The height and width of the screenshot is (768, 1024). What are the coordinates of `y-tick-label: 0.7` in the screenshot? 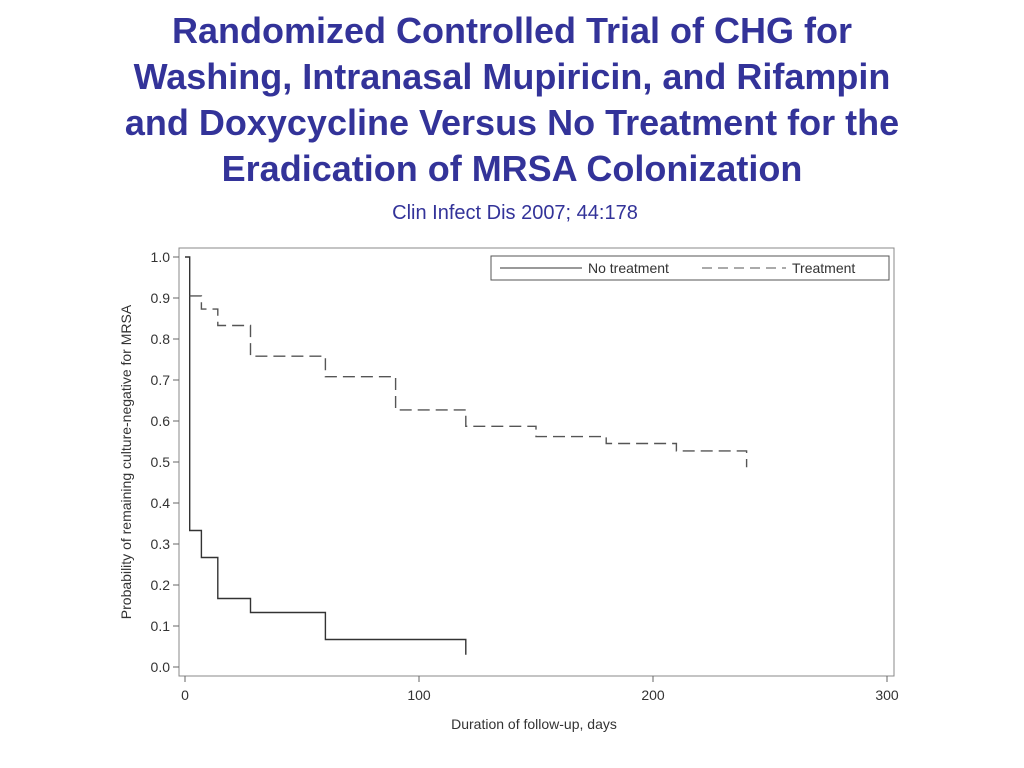 It's located at (161, 380).